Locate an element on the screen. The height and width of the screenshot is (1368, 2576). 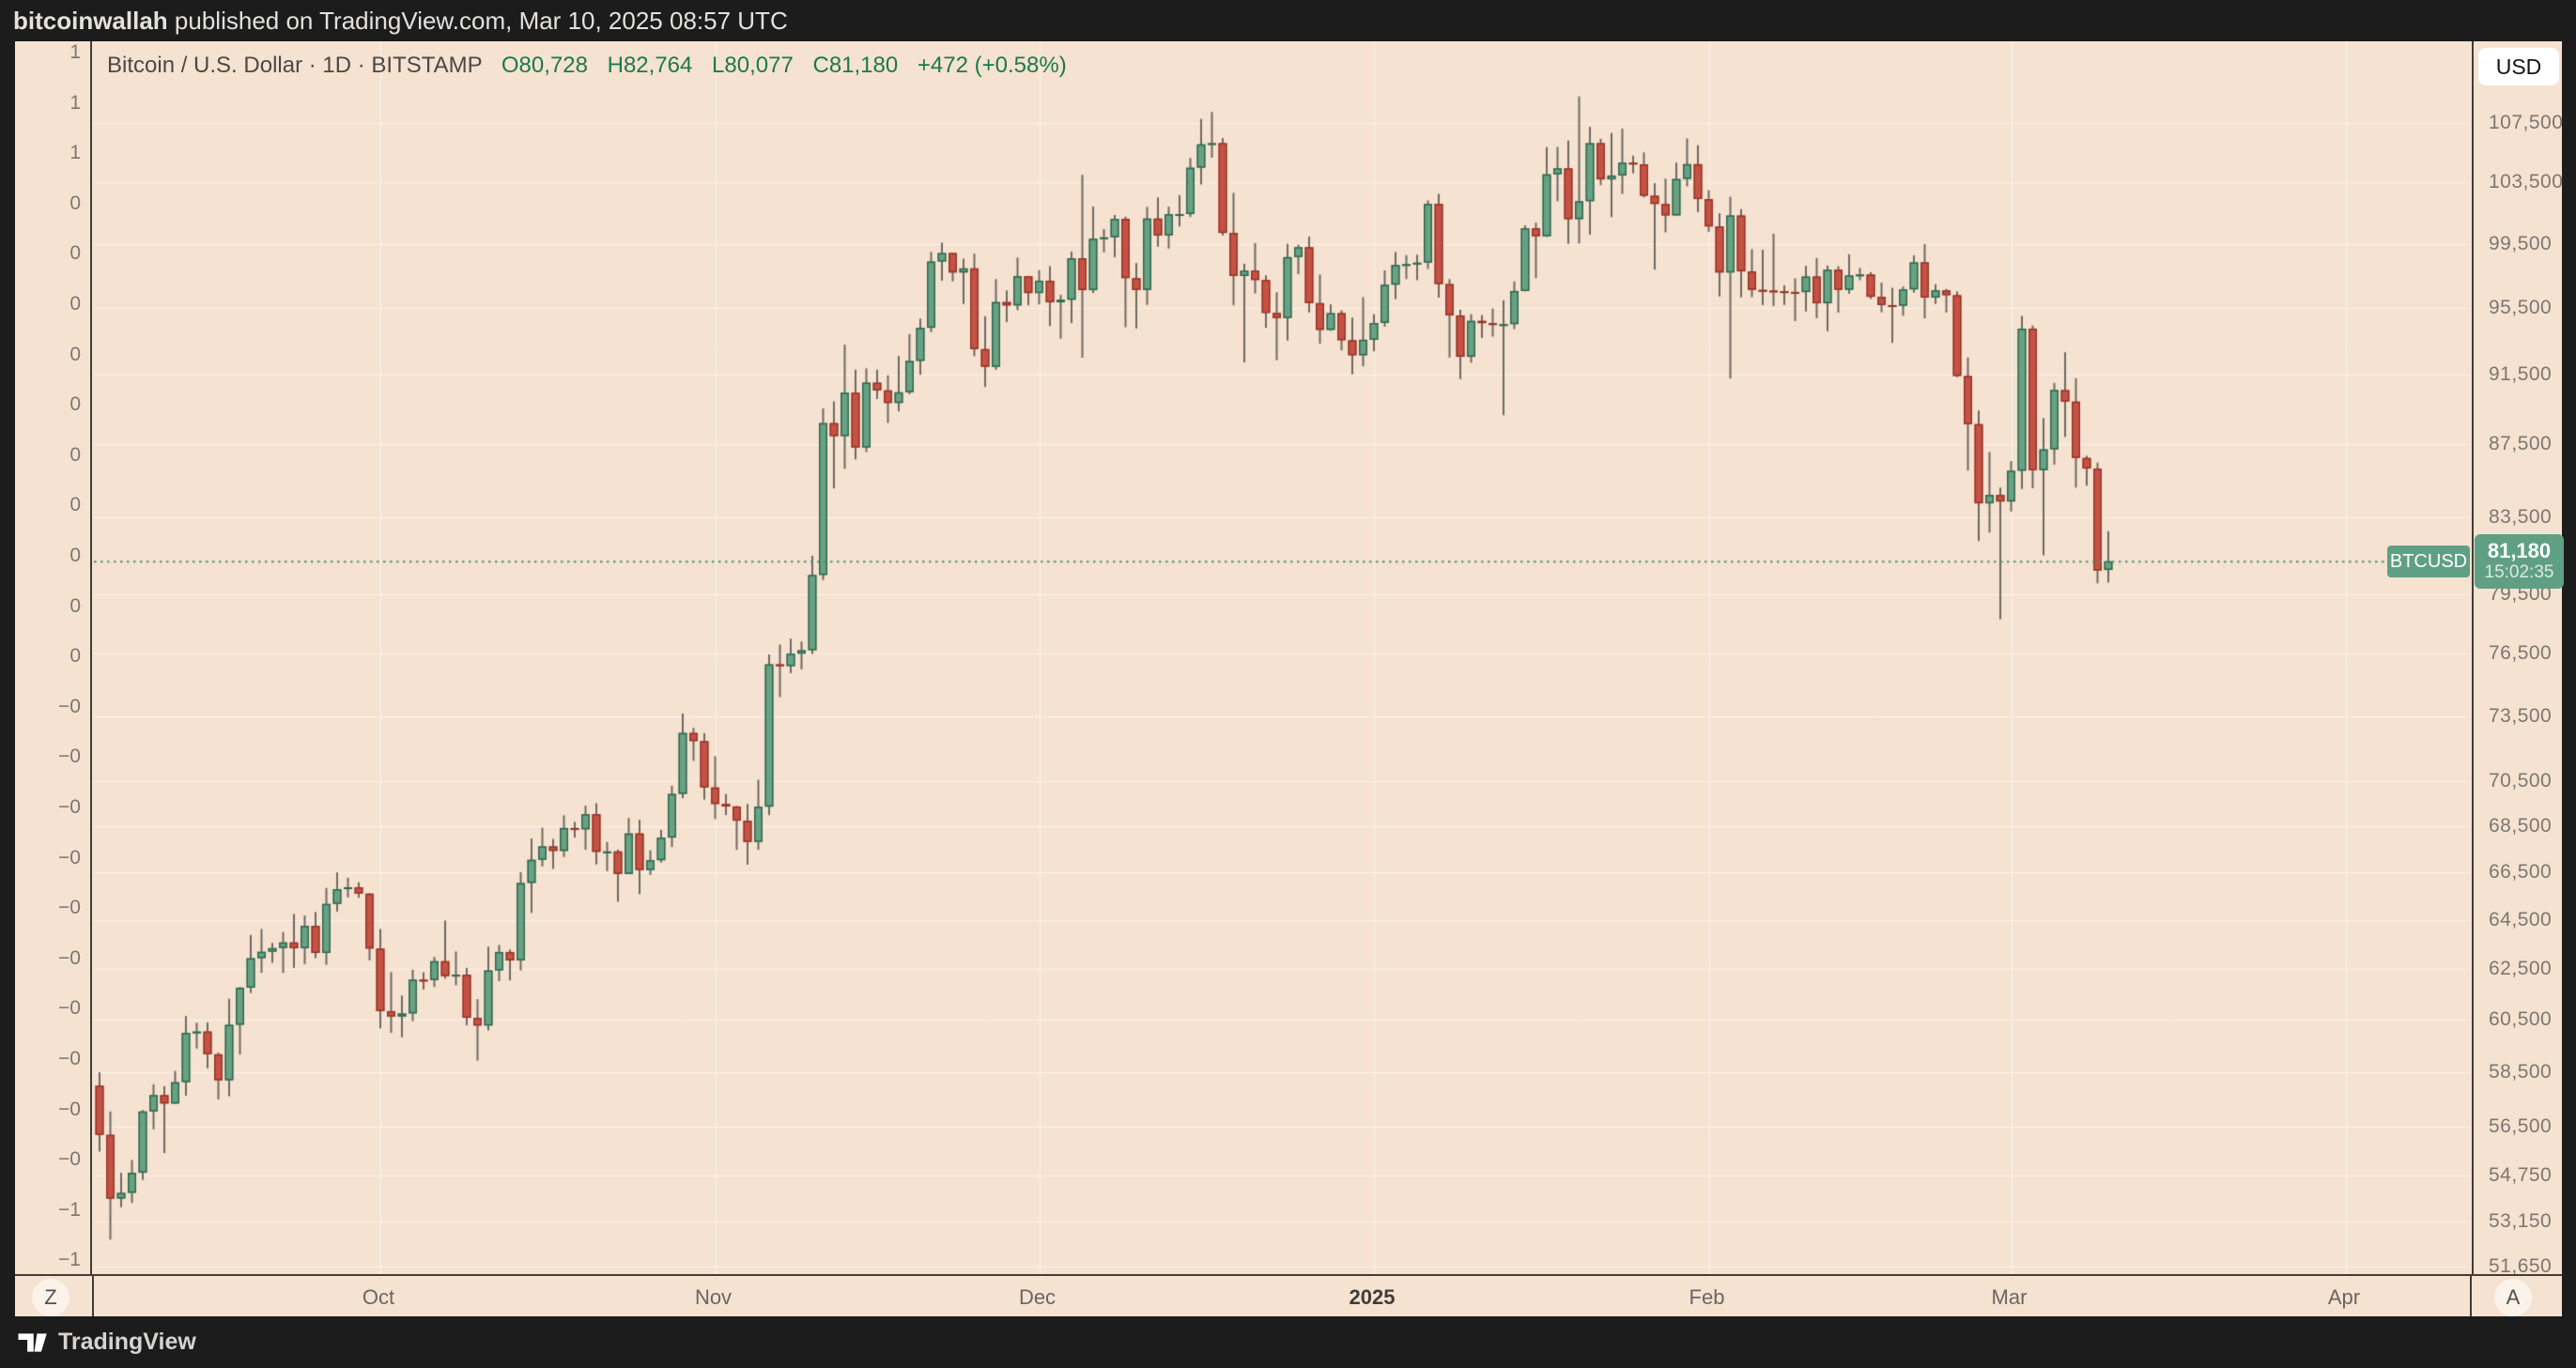
price-tick-label: 73,500 is located at coordinates (2521, 715).